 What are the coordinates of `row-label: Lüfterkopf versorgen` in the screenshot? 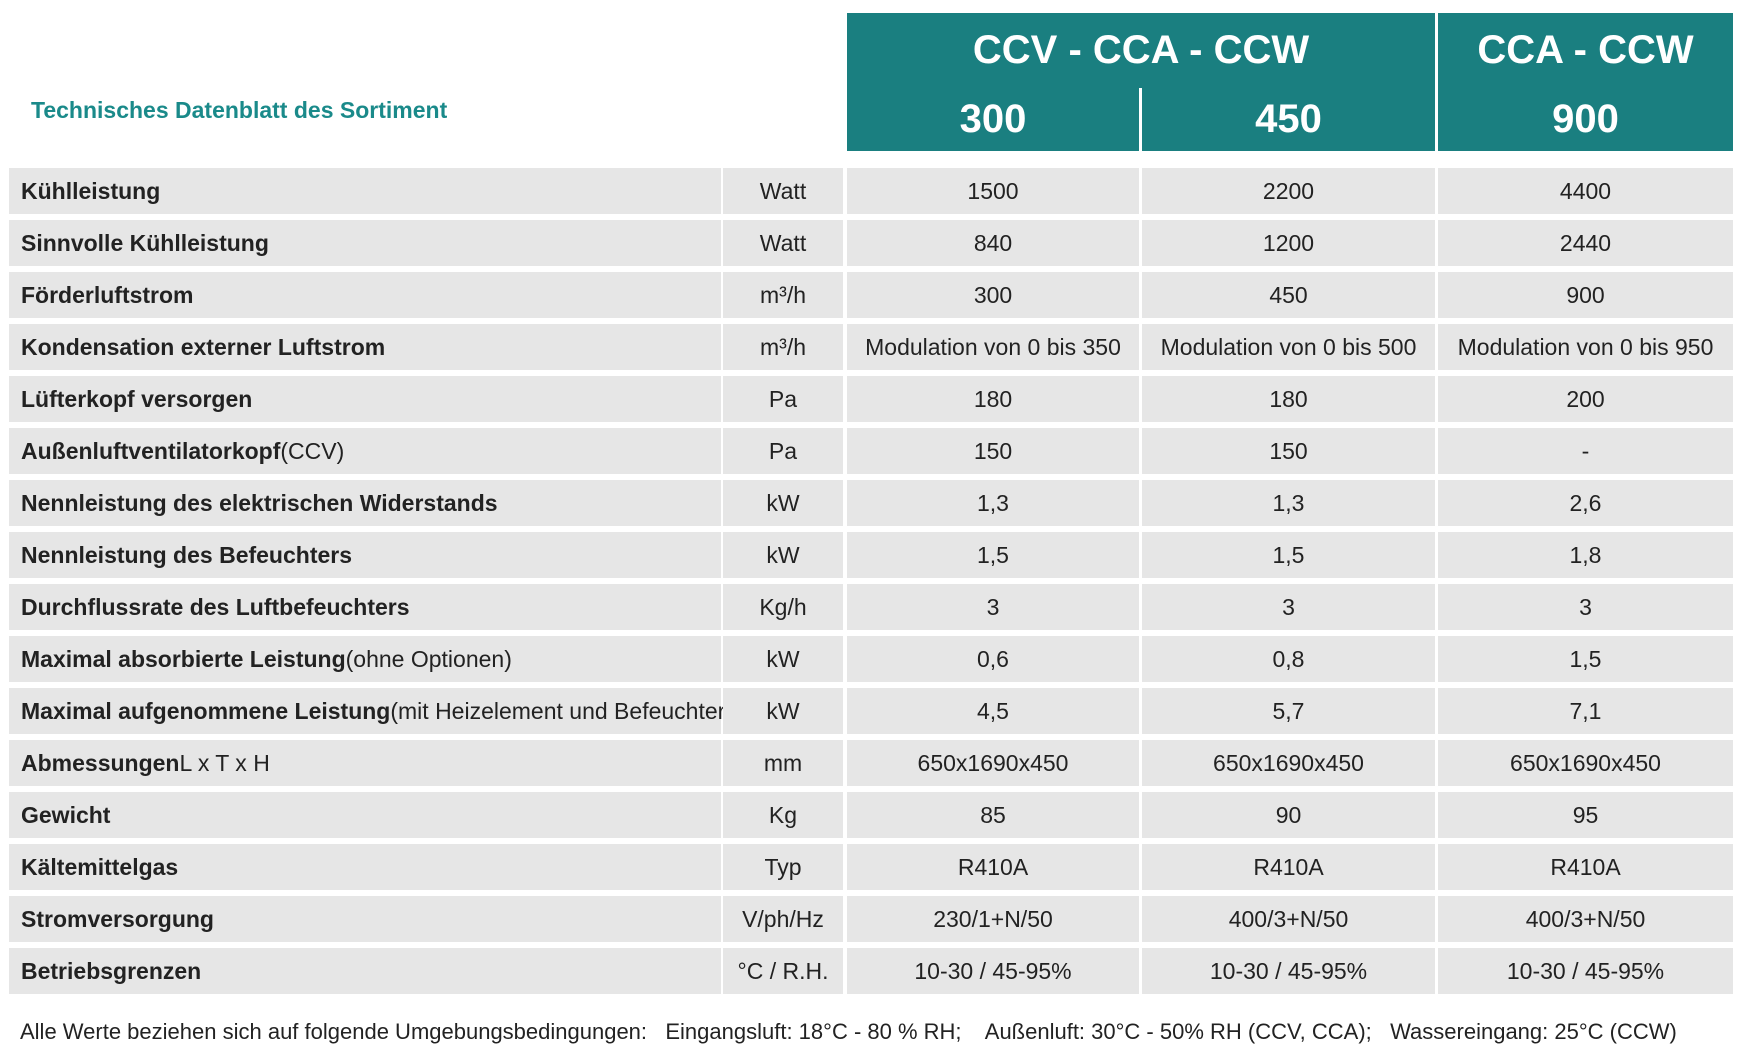 It's located at (137, 398).